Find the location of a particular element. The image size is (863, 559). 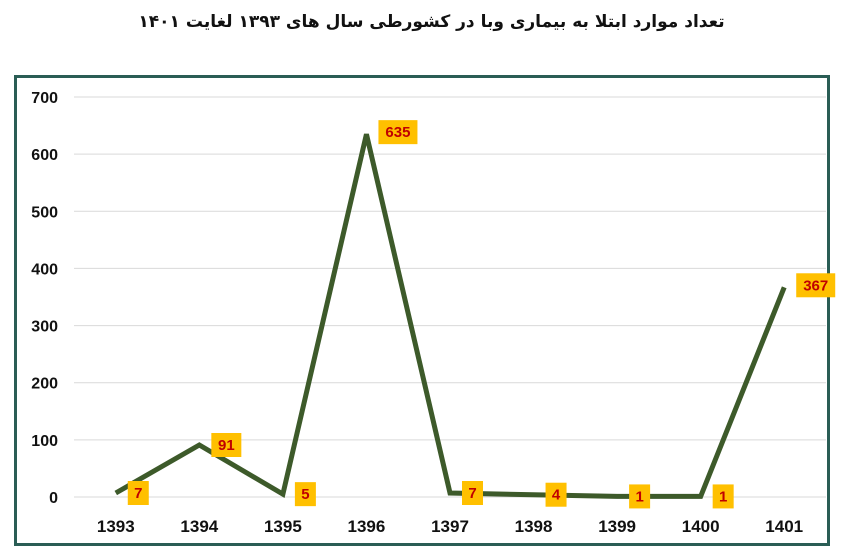

data-label: 4 is located at coordinates (556, 495).